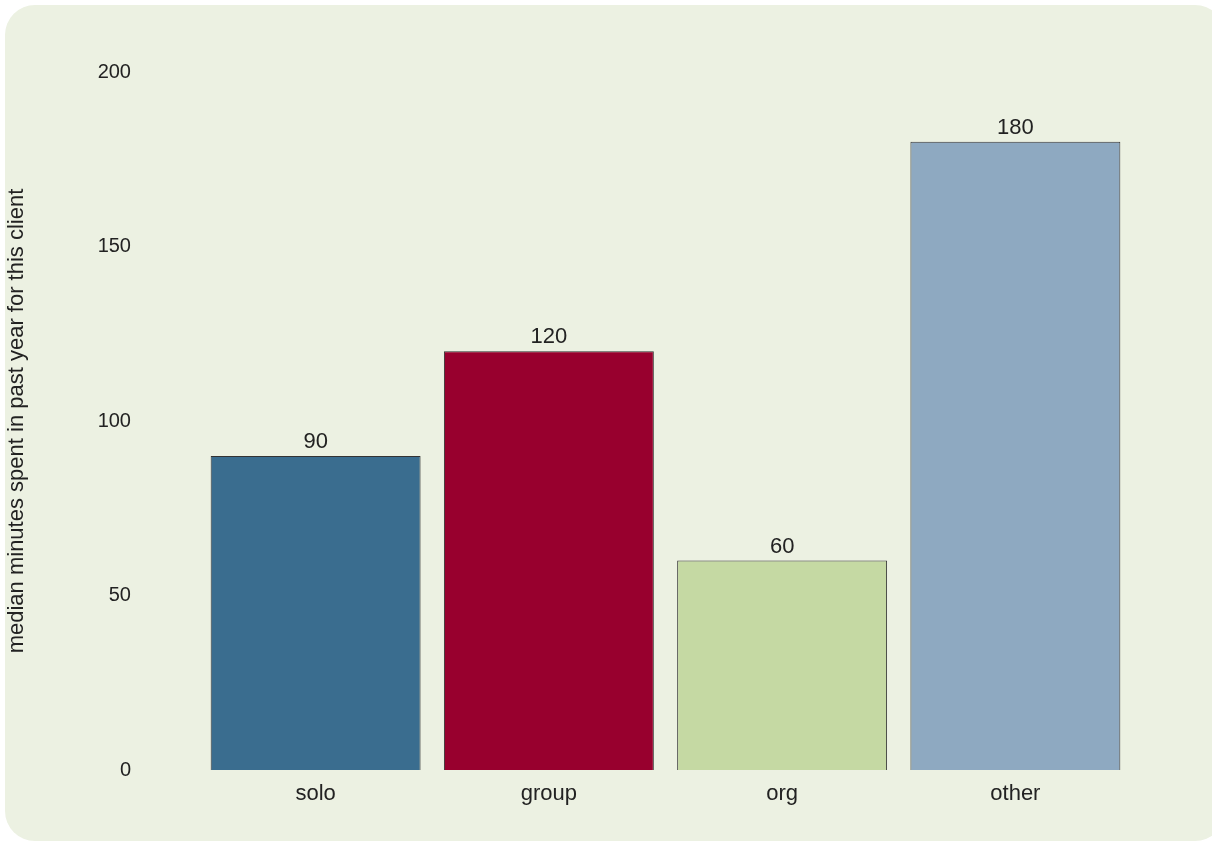  What do you see at coordinates (125, 768) in the screenshot?
I see `y-tick-label: 0` at bounding box center [125, 768].